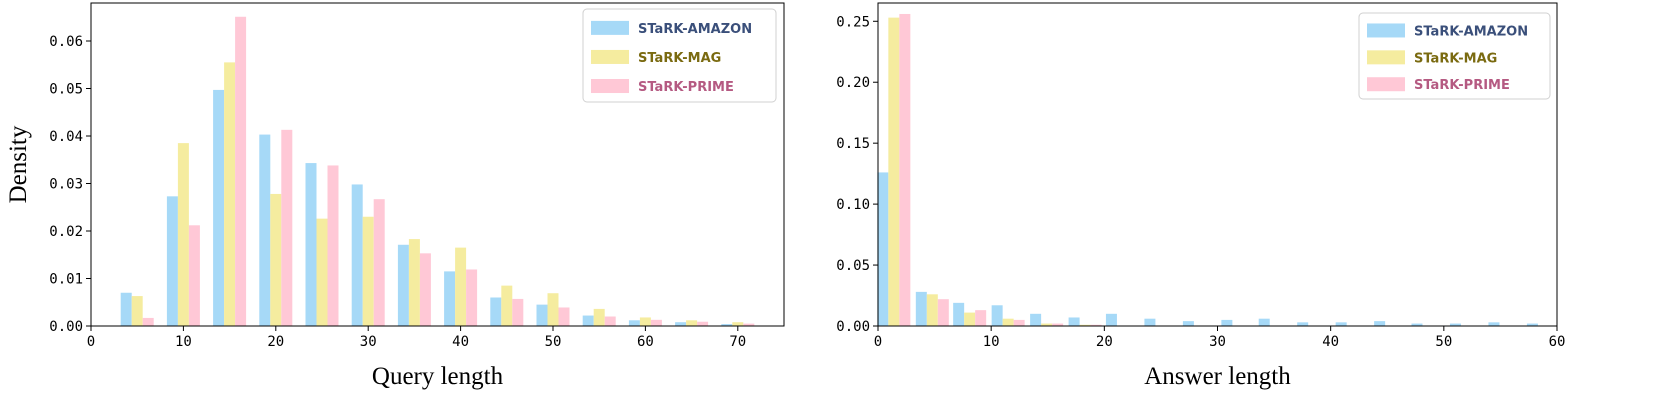 Image resolution: width=1661 pixels, height=412 pixels. What do you see at coordinates (853, 83) in the screenshot?
I see `y-tick-label: 0.20` at bounding box center [853, 83].